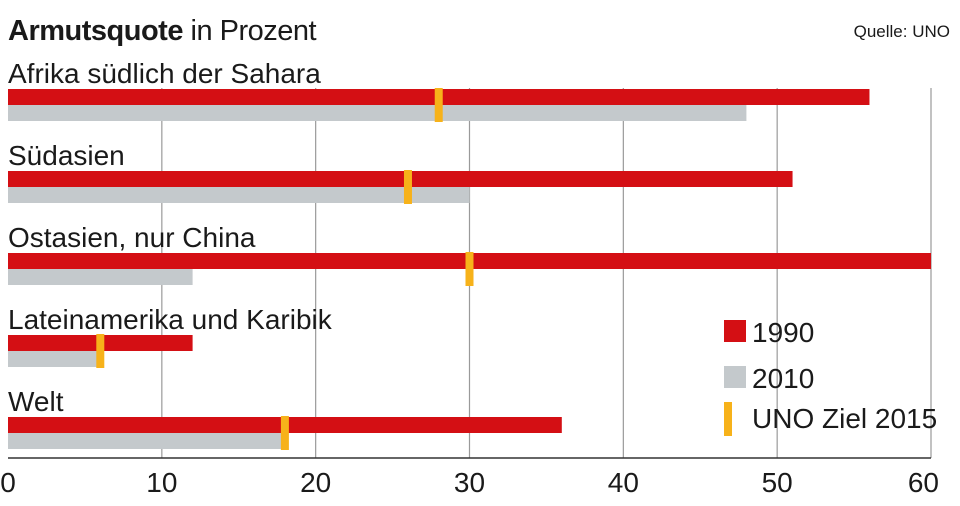 The image size is (960, 506). What do you see at coordinates (161, 482) in the screenshot?
I see `x-tick-label: 10` at bounding box center [161, 482].